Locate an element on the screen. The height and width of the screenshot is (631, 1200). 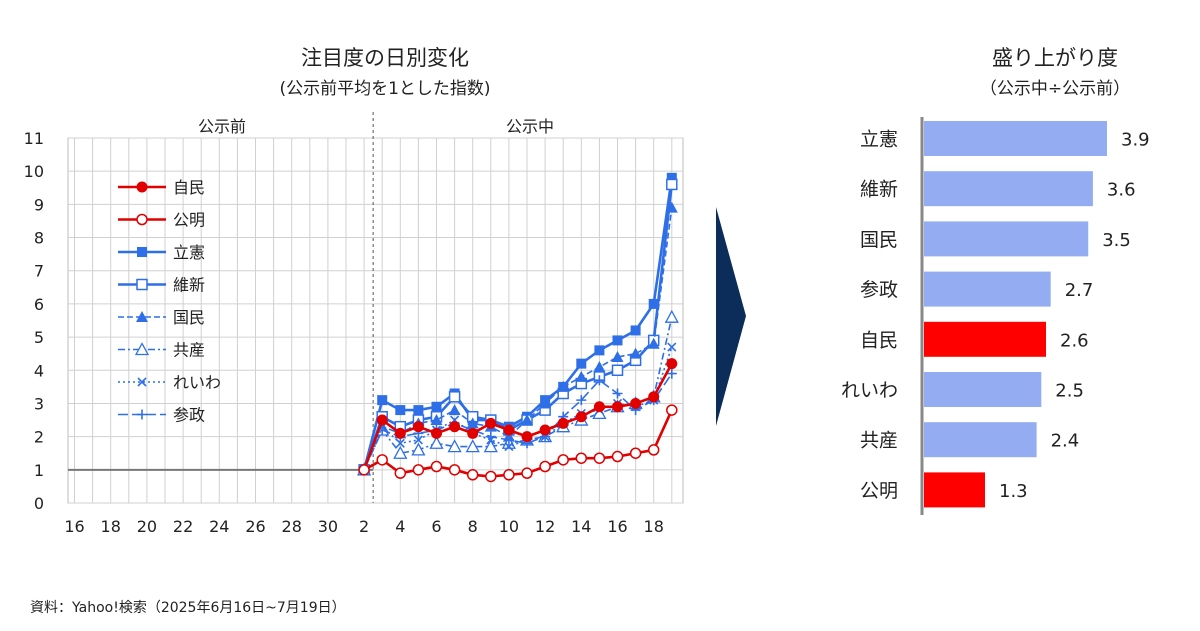
y-tick-label: 8 is located at coordinates (39, 238).